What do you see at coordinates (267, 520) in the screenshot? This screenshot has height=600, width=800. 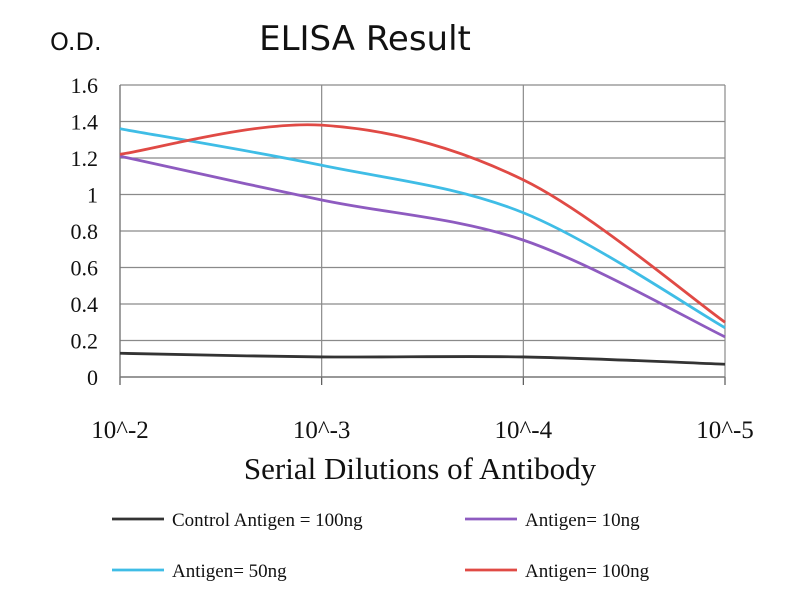 I see `legend-label: Control Antigen = 100ng` at bounding box center [267, 520].